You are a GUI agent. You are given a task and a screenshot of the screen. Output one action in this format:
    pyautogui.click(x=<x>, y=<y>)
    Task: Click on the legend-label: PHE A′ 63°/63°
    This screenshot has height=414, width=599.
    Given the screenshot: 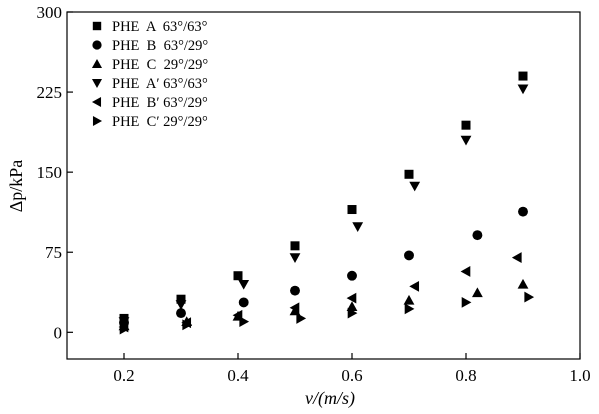 What is the action you would take?
    pyautogui.click(x=160, y=84)
    